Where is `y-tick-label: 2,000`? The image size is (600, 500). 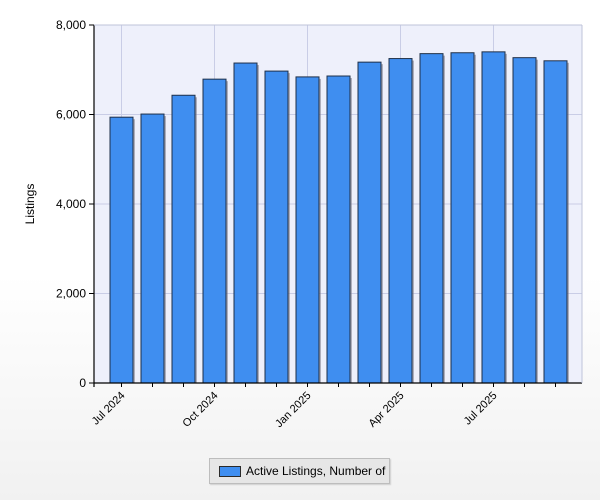
y-tick-label: 2,000 is located at coordinates (71, 294).